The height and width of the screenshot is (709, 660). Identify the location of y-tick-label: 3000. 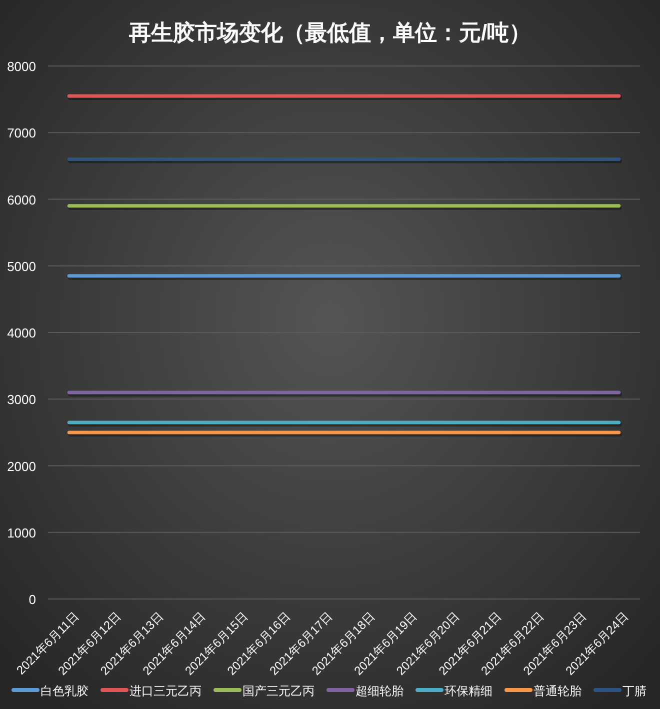
(21, 400).